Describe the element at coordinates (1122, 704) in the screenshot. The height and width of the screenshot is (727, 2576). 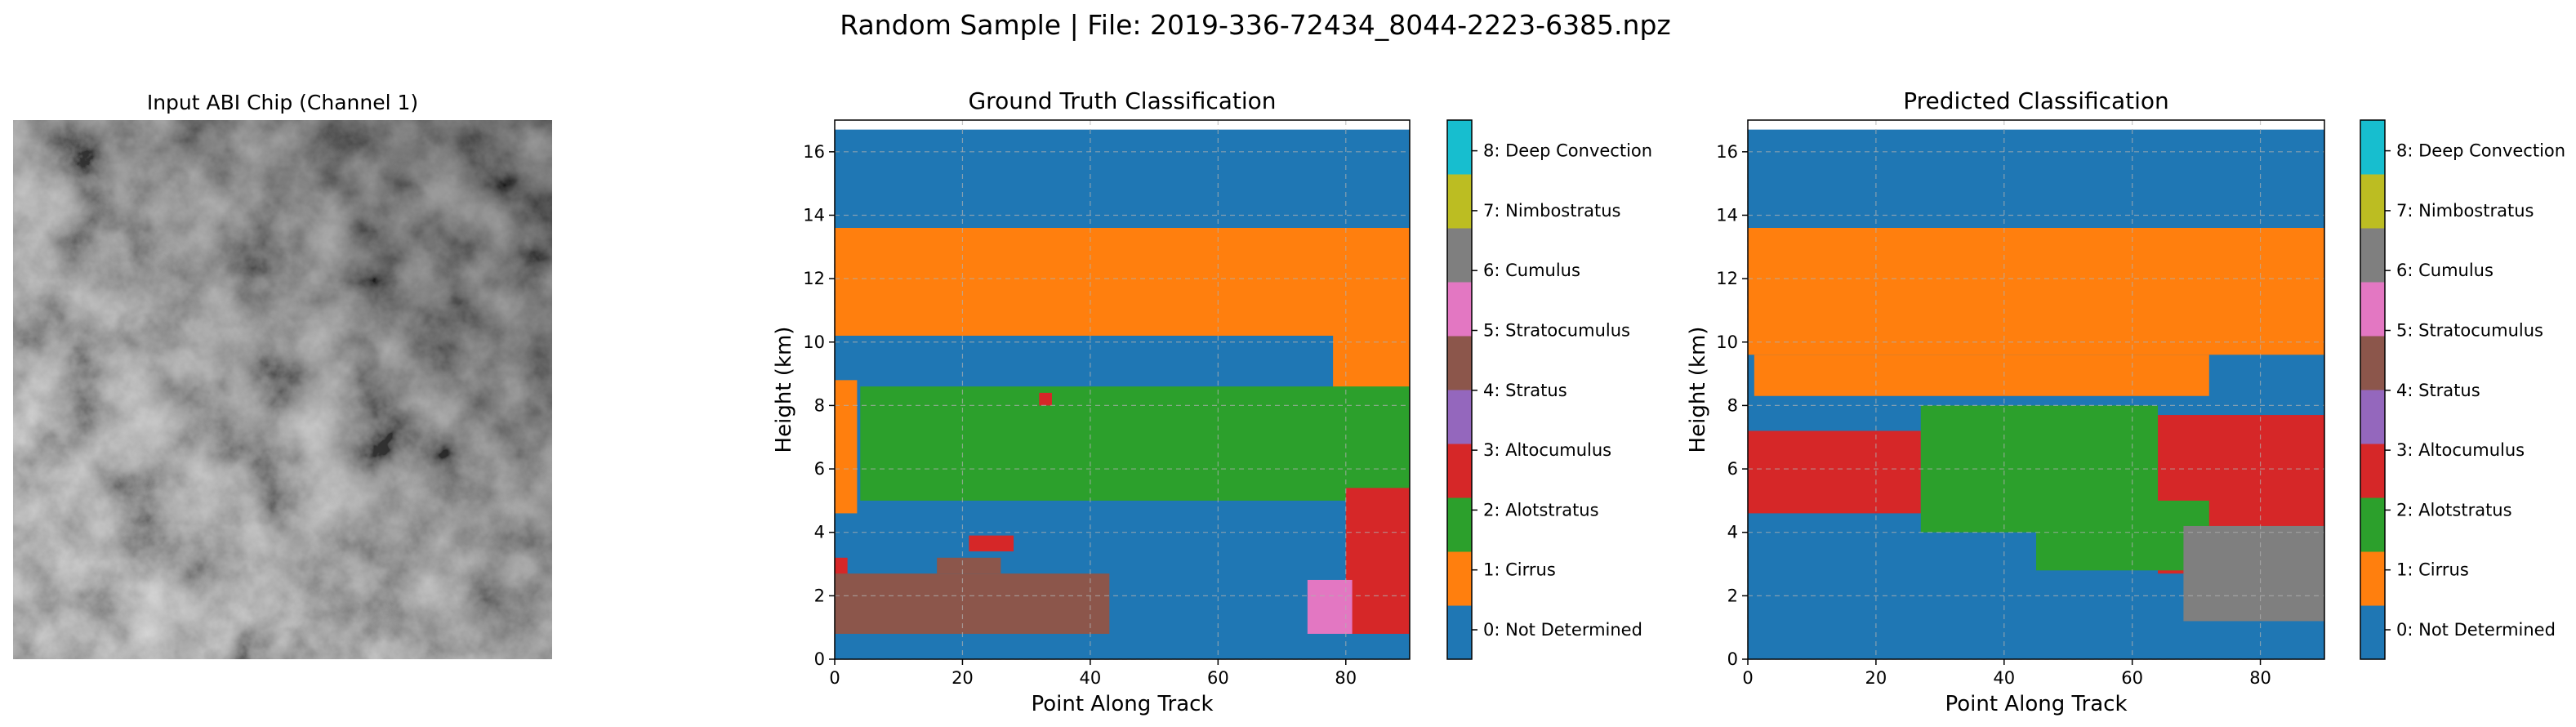
I see `ground-truth-xlabel: Point Along Track` at that location.